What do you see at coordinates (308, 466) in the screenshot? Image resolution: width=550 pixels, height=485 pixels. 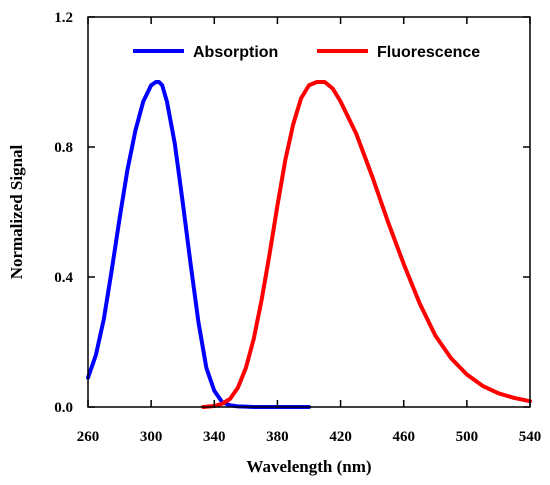 I see `x-axis-title: Wavelength (nm)` at bounding box center [308, 466].